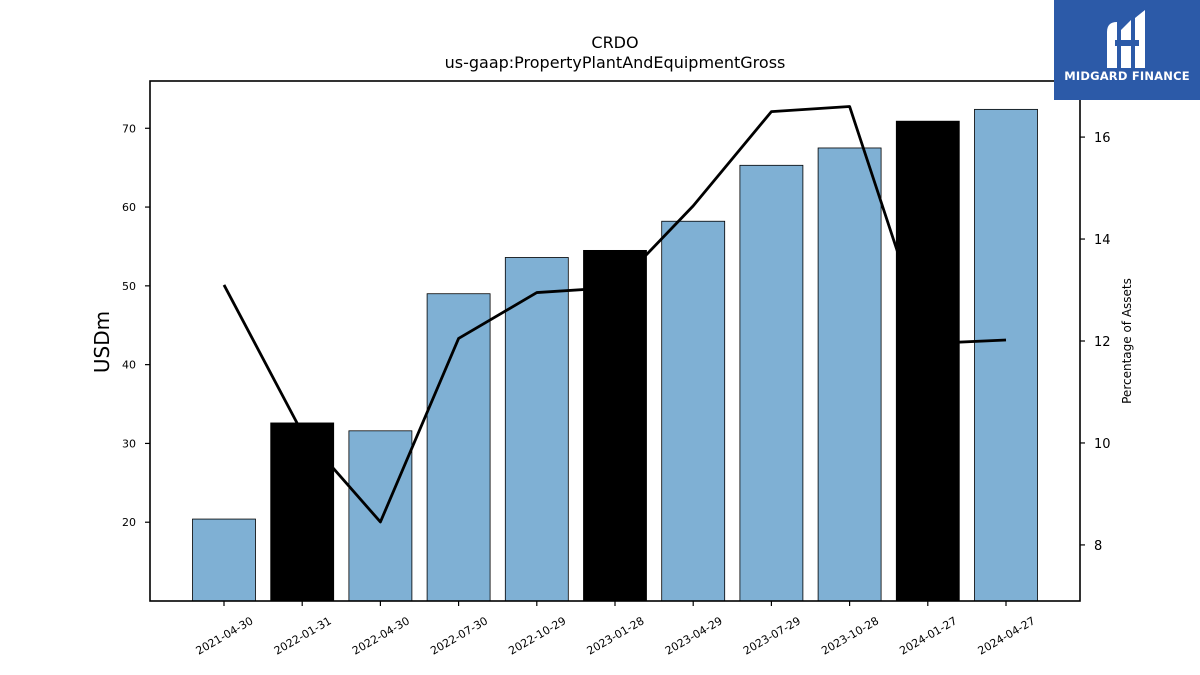 This screenshot has width=1200, height=675. Describe the element at coordinates (1127, 341) in the screenshot. I see `y2-axis-label: Percentage of Assets` at that location.